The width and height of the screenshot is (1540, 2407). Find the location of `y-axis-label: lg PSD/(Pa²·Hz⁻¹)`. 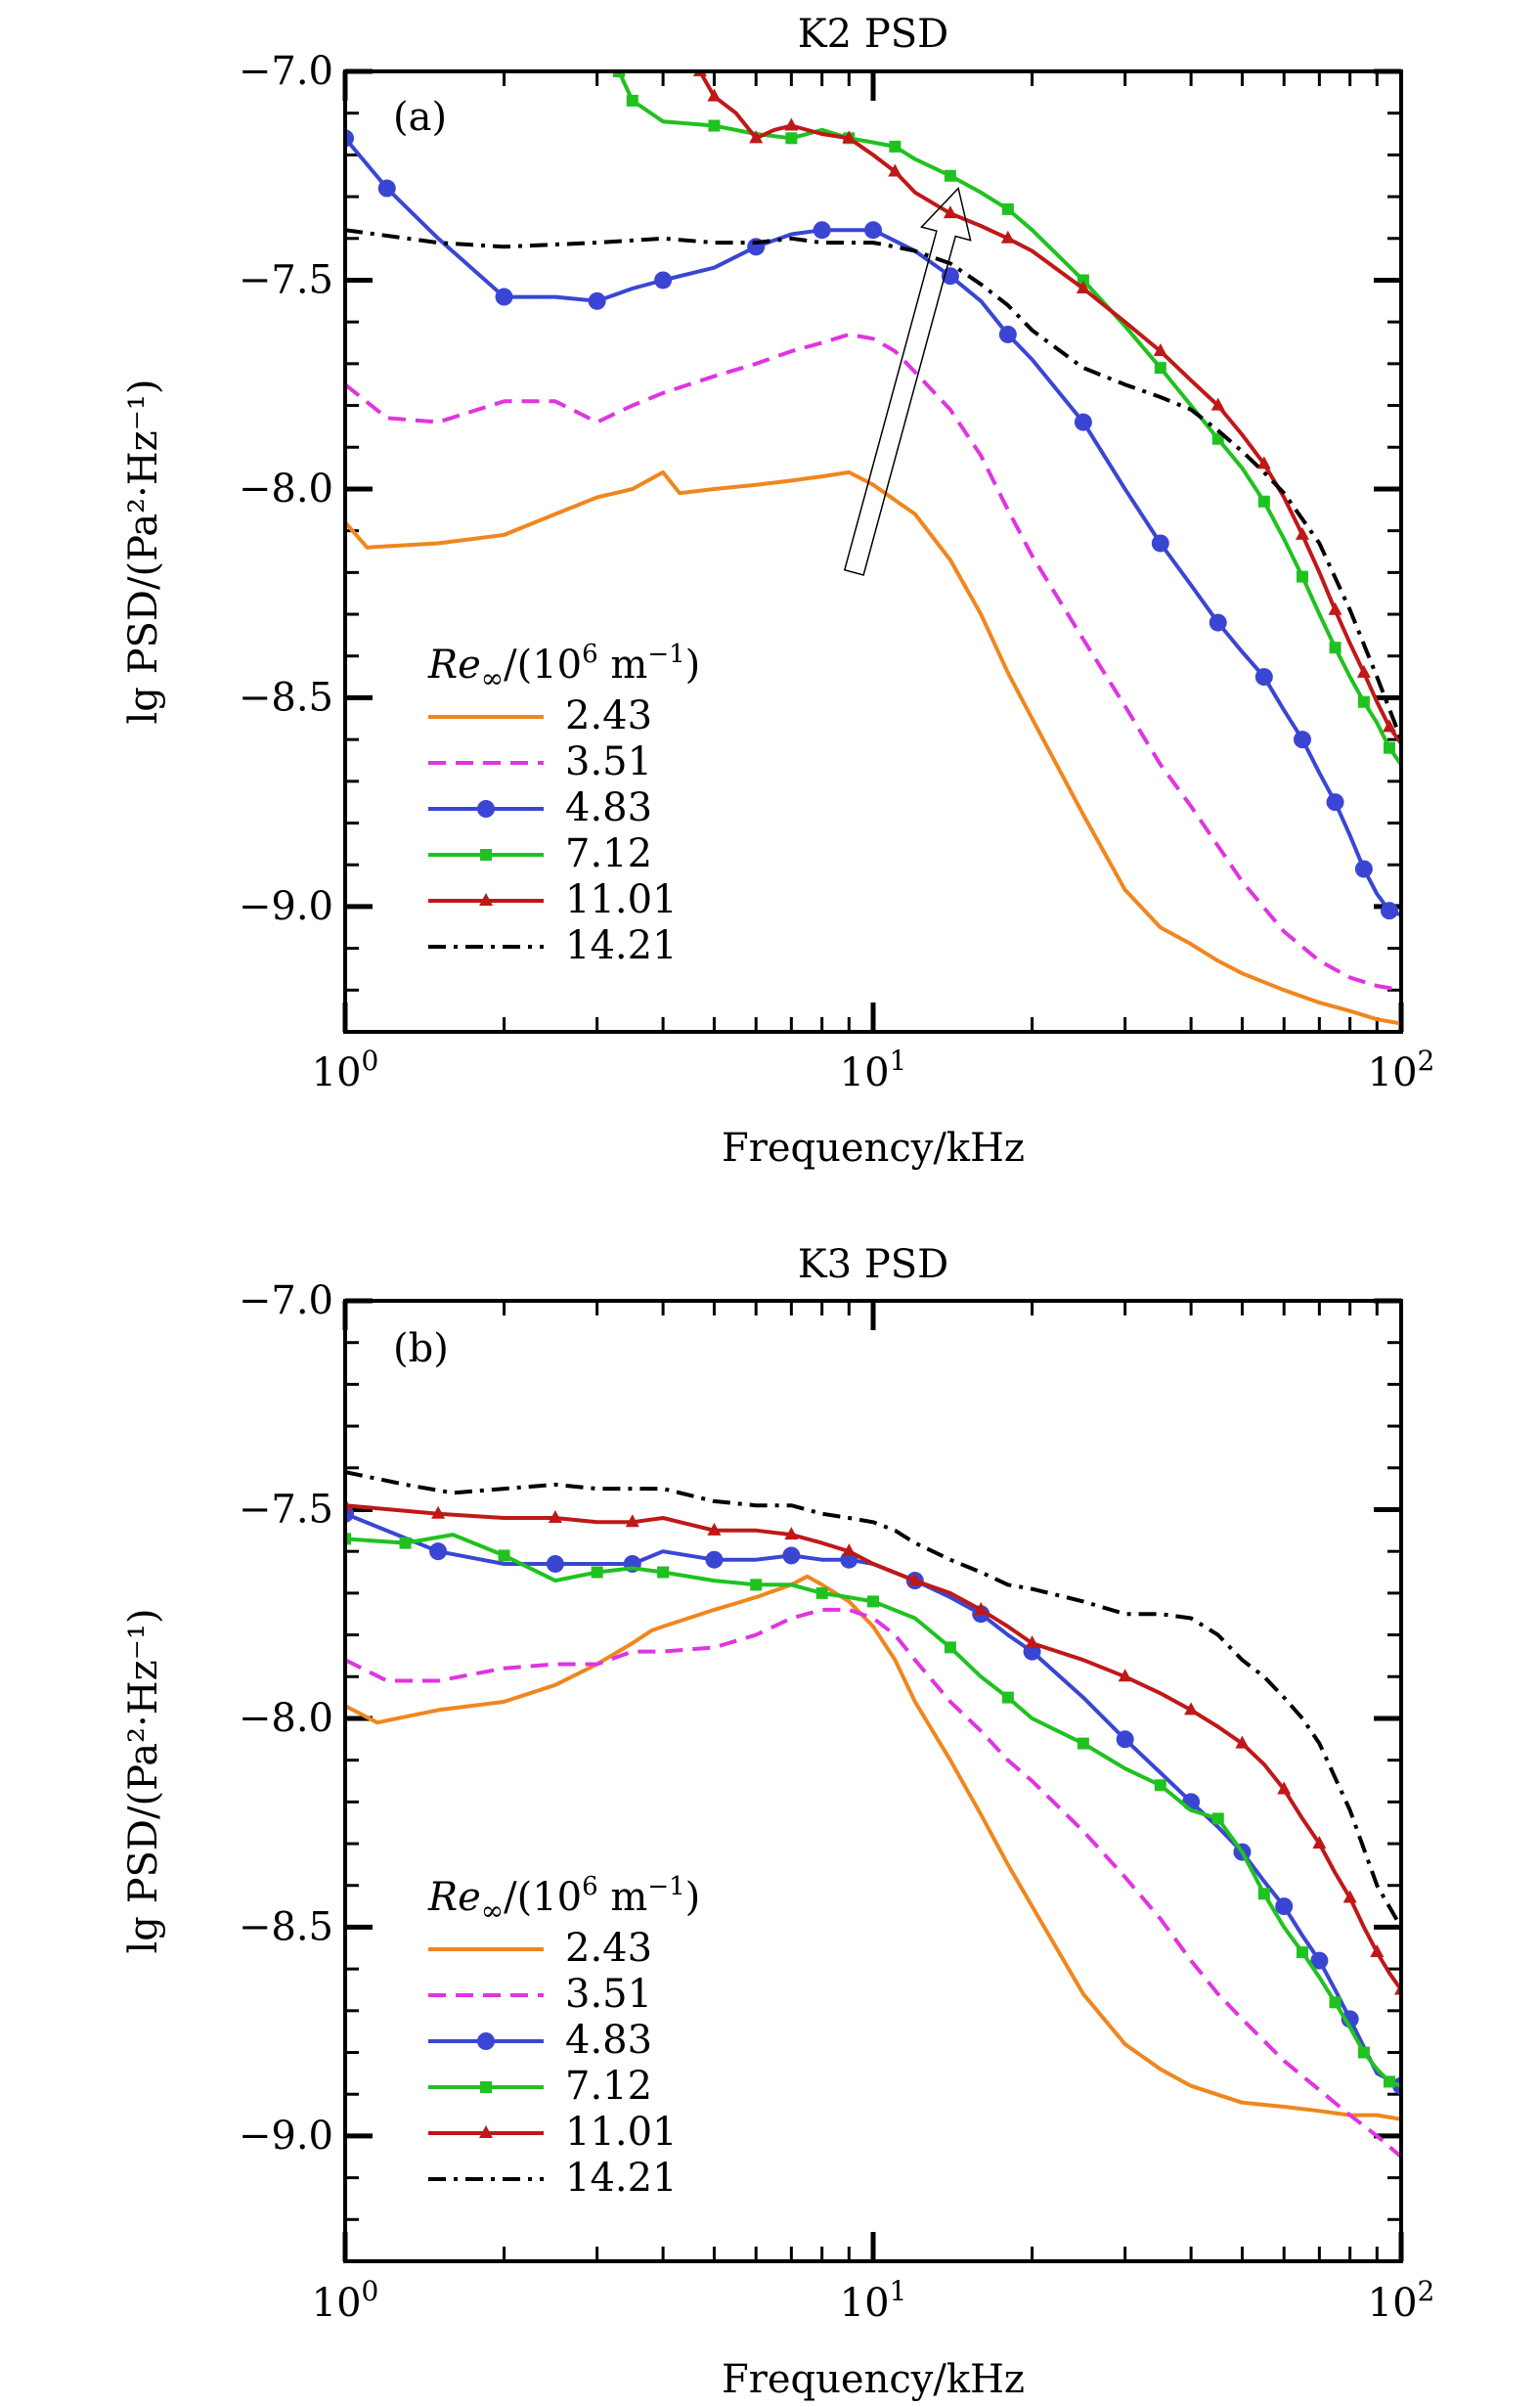

y-axis-label: lg PSD/(Pa²·Hz⁻¹) is located at coordinates (143, 1780).